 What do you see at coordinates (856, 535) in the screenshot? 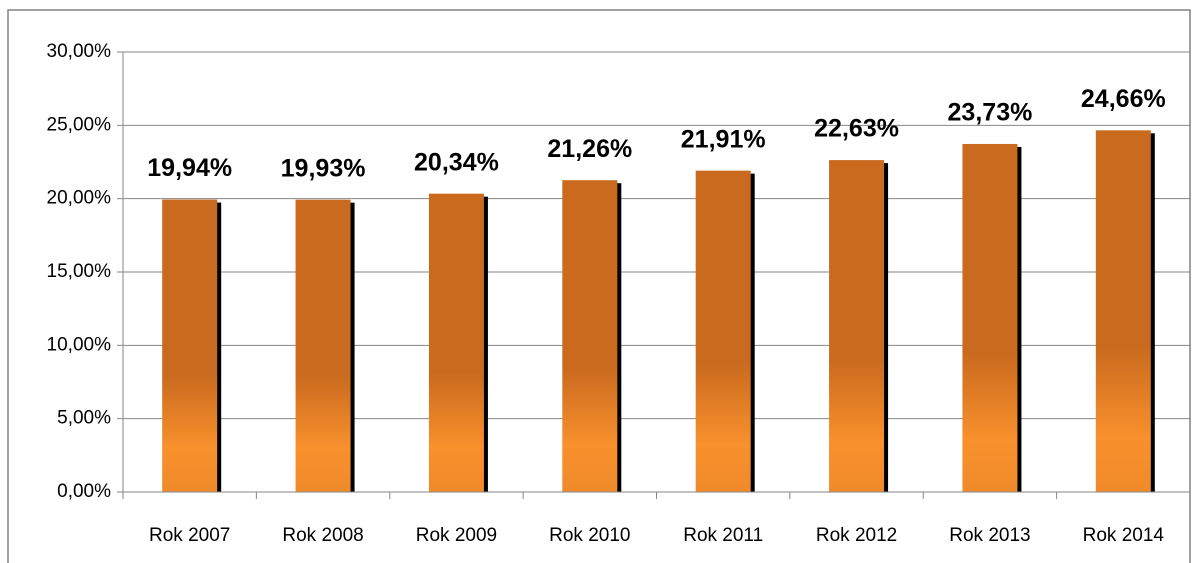
I see `x-tick-label: Rok 2012` at bounding box center [856, 535].